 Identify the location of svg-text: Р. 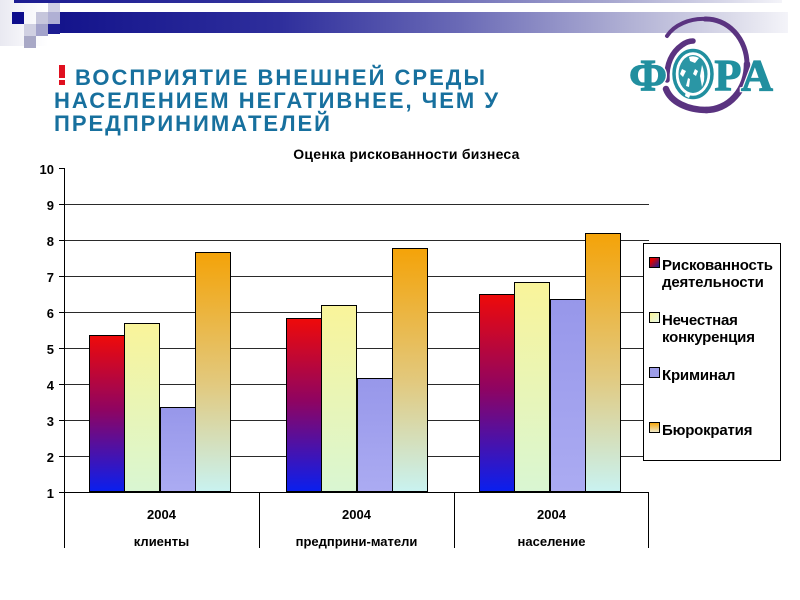
(728, 75).